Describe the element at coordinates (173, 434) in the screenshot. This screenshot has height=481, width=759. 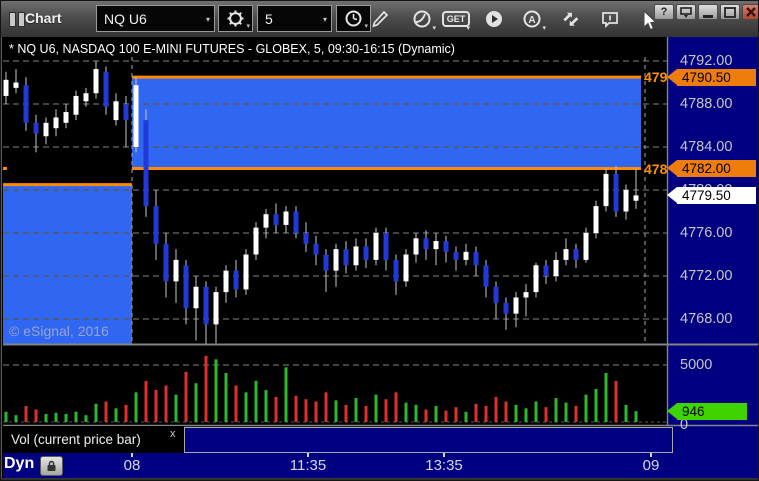
I see `volume-close-icon: x` at that location.